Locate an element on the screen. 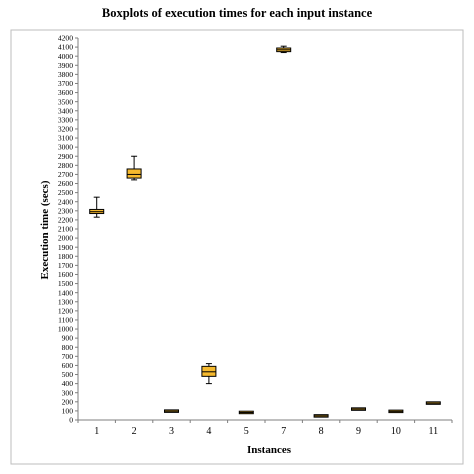 Image resolution: width=474 pixels, height=474 pixels. y-tick-label: 2900 is located at coordinates (65, 156).